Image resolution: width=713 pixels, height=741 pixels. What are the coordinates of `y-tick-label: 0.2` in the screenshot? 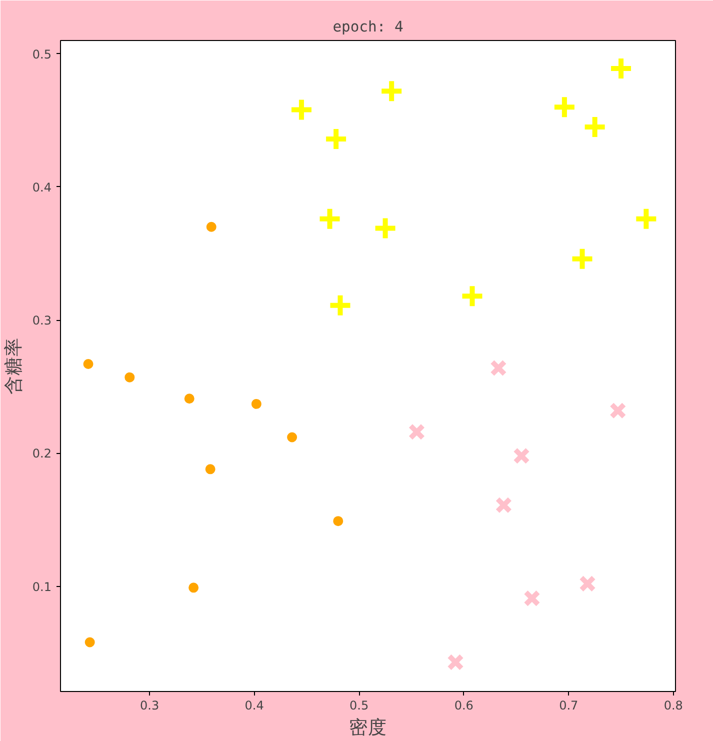 It's located at (42, 453).